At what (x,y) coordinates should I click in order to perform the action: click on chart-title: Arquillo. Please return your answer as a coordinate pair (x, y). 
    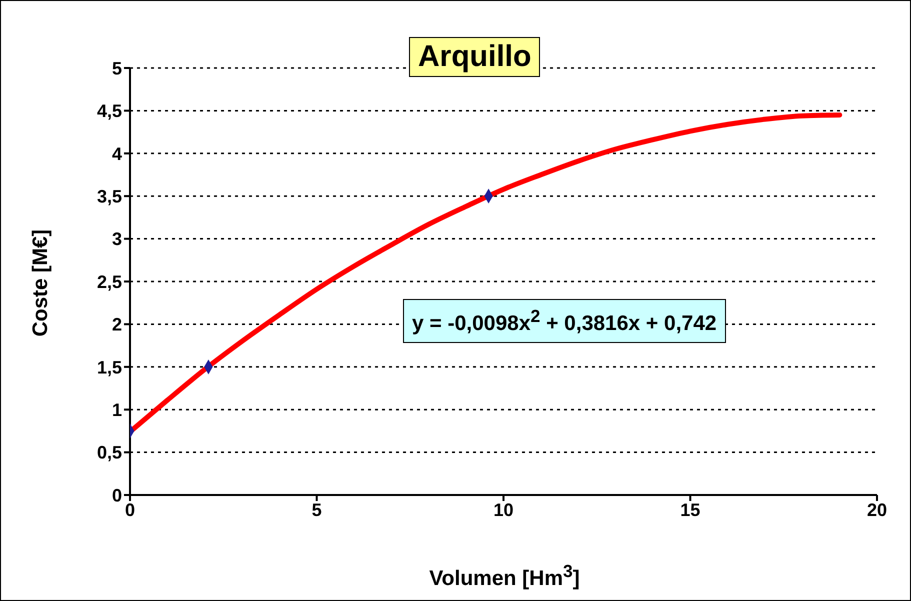
    Looking at the image, I should click on (474, 57).